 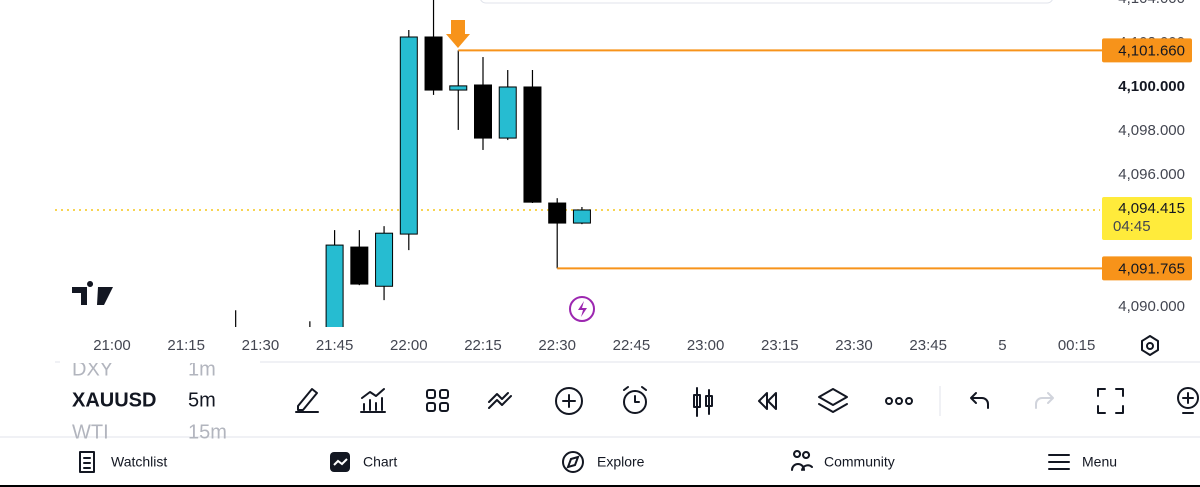 I want to click on y-tick-label: 4,100.000, so click(x=1151, y=86).